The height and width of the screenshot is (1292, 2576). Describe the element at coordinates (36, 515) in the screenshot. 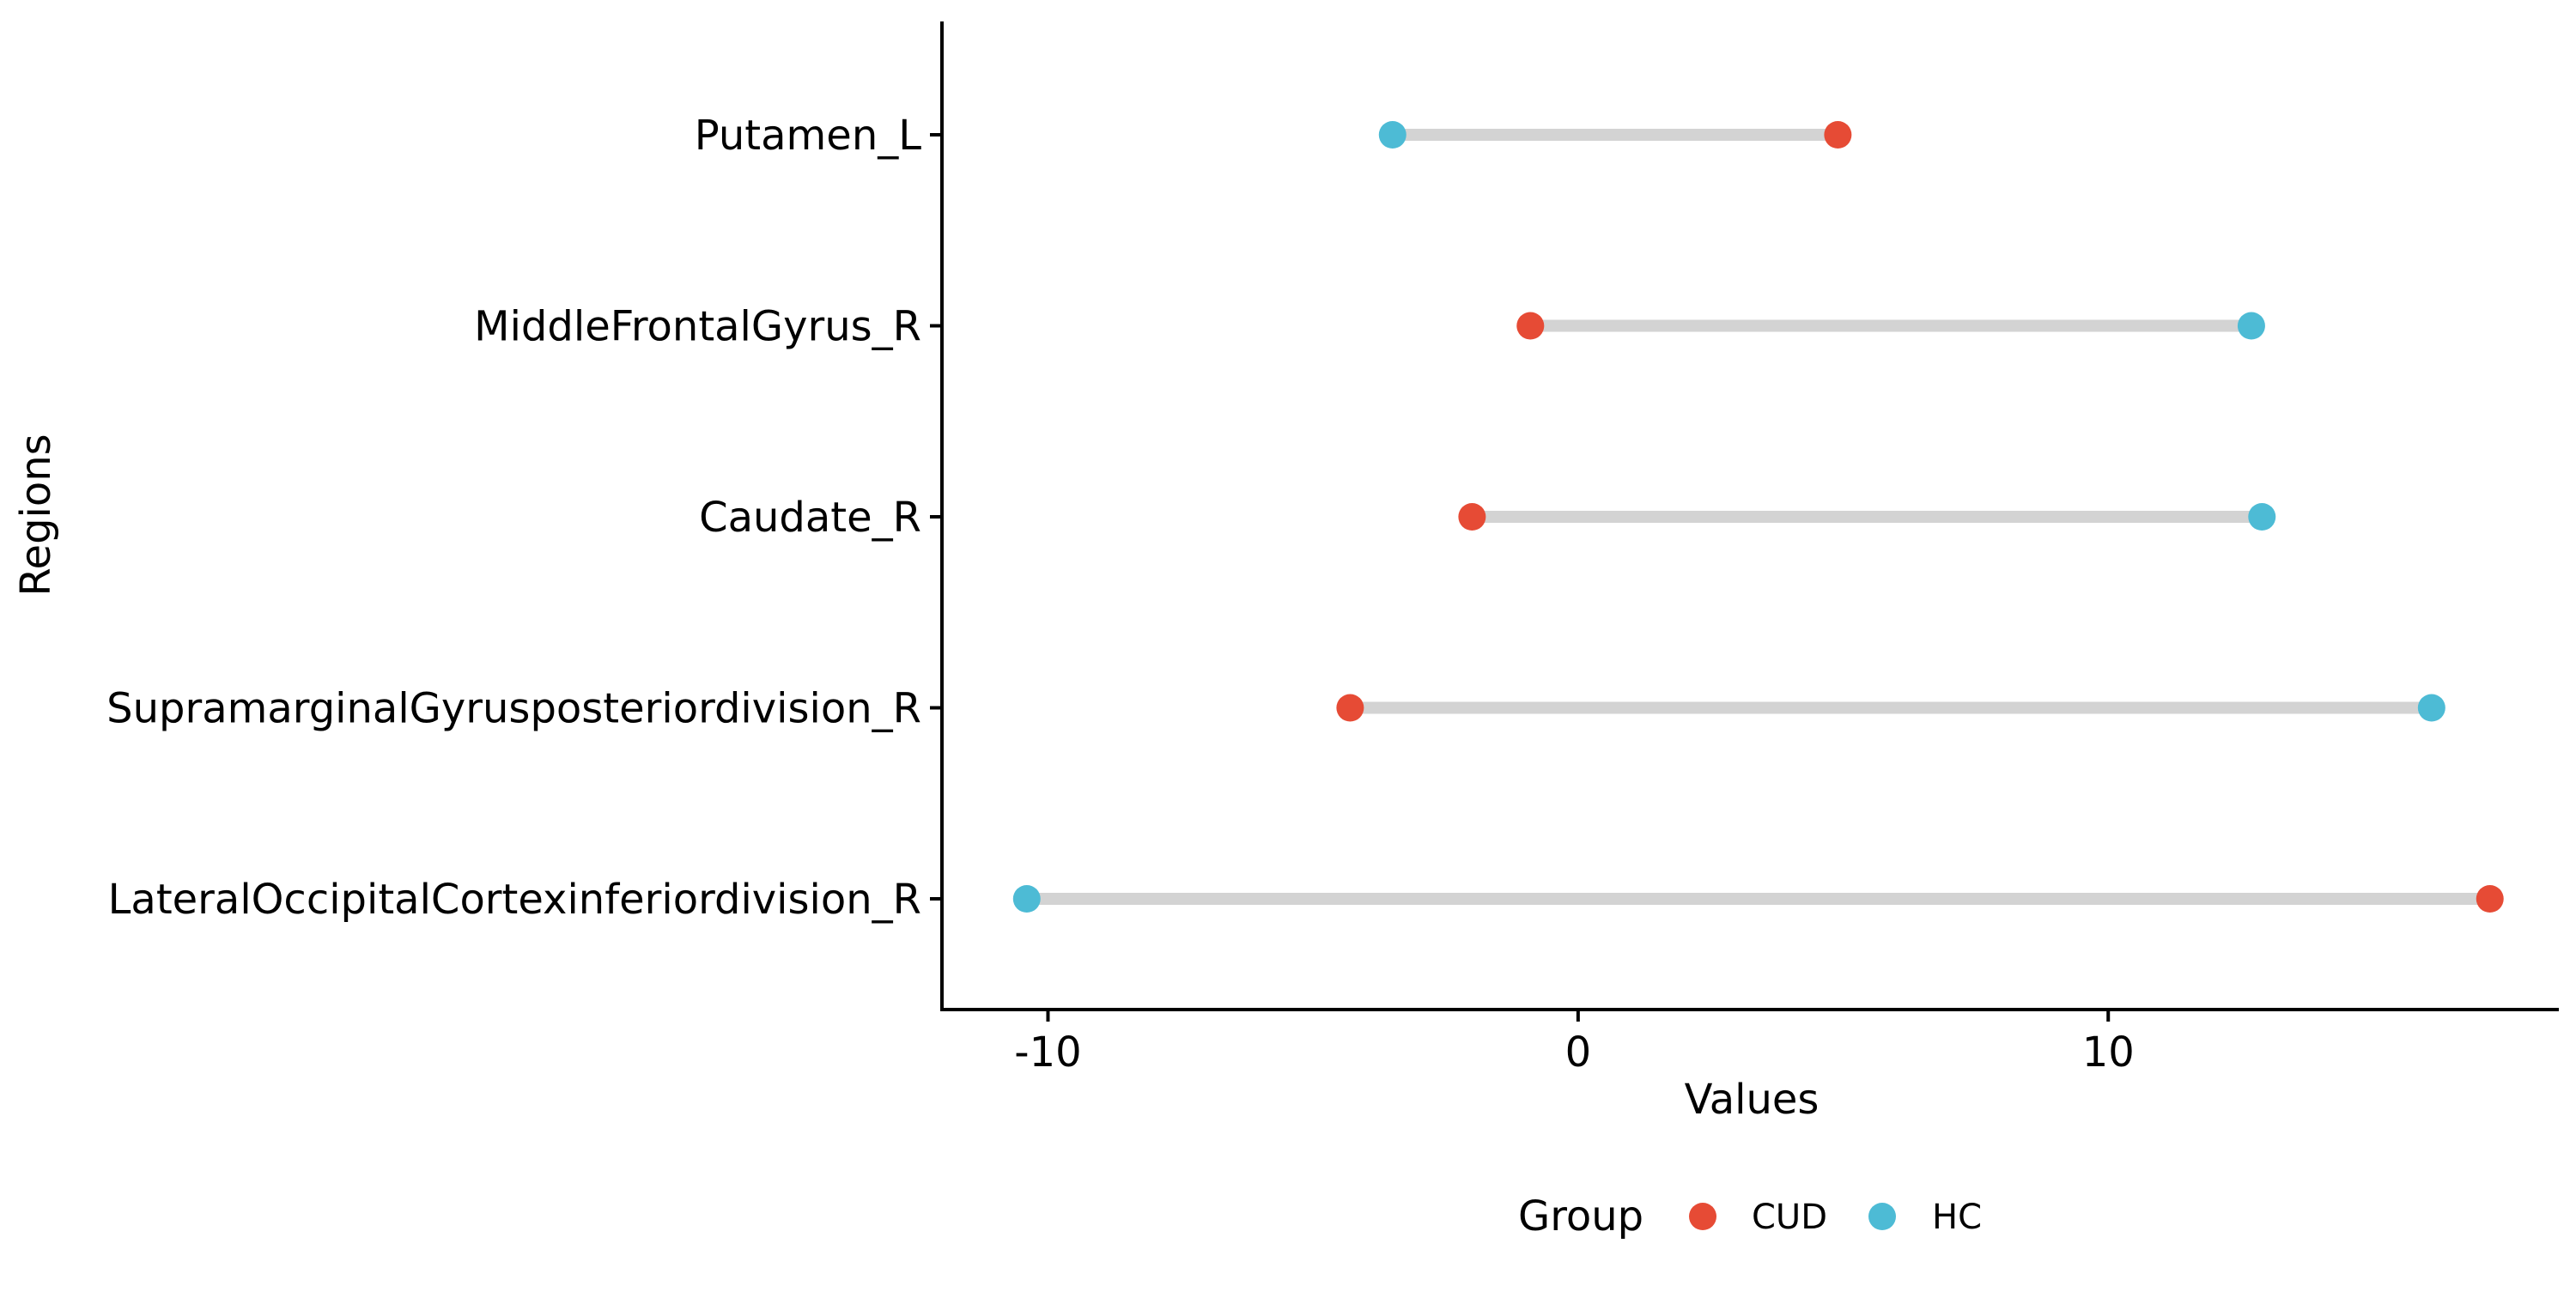

I see `y-axis-title: Regions` at that location.